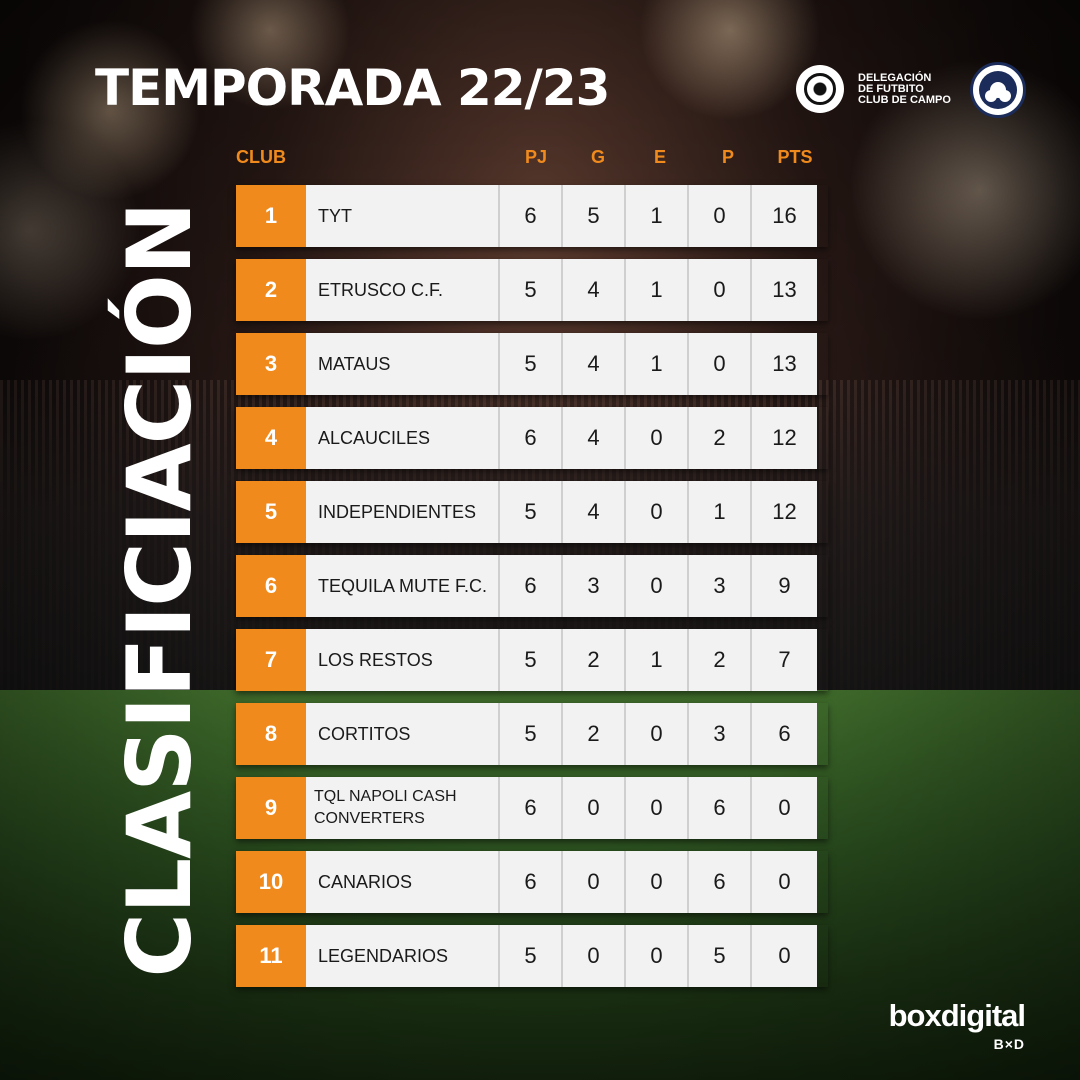 The height and width of the screenshot is (1080, 1080). I want to click on points-cell: 7, so click(784, 660).